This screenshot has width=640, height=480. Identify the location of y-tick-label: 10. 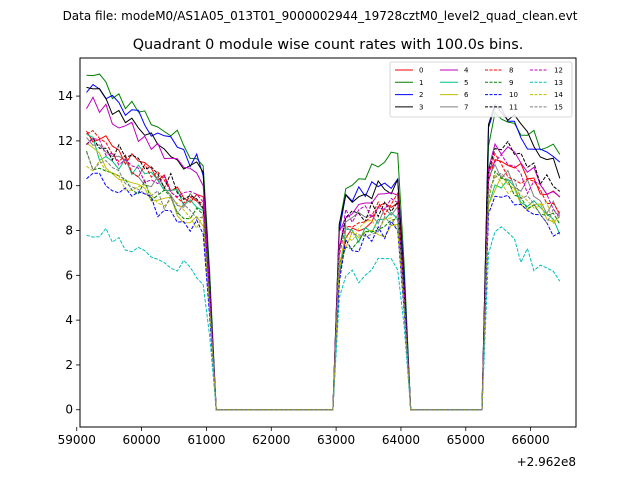
(65, 186).